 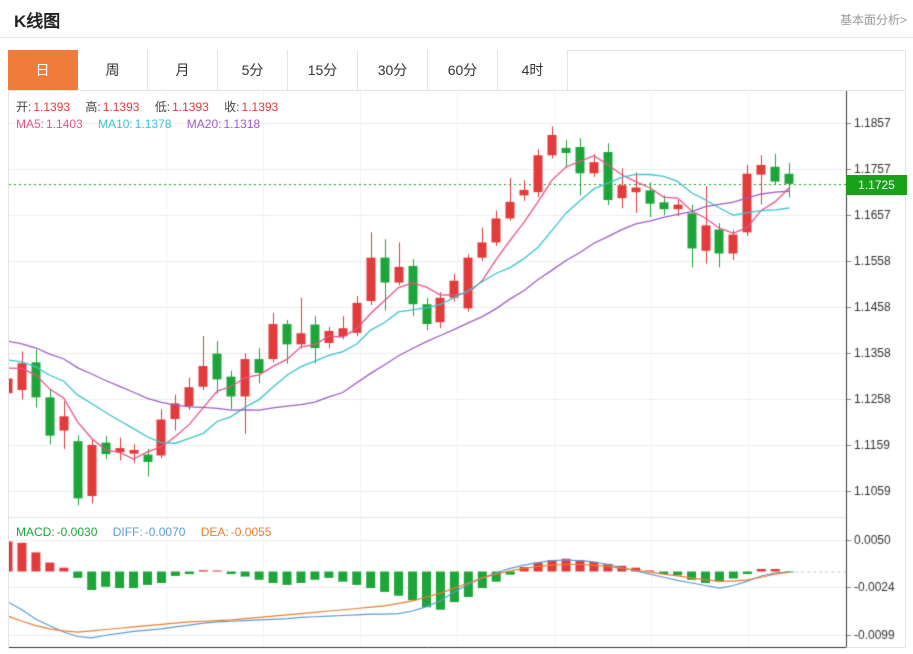 I want to click on tab-30min: 30分, so click(x=393, y=70).